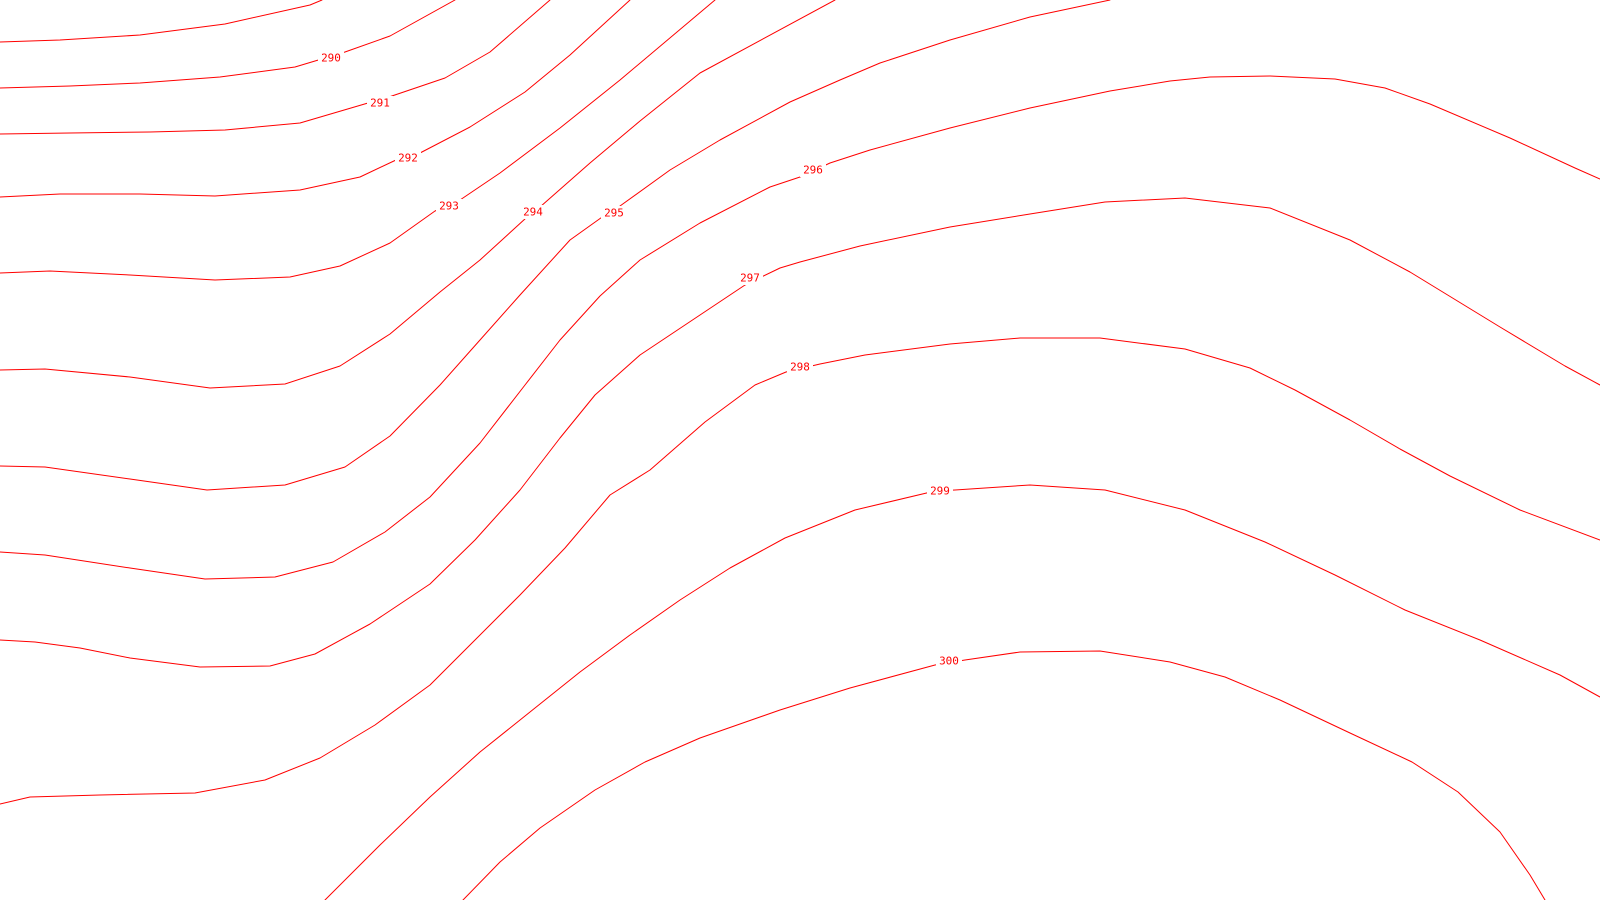 The height and width of the screenshot is (900, 1600). I want to click on contour-label-293: 293, so click(449, 206).